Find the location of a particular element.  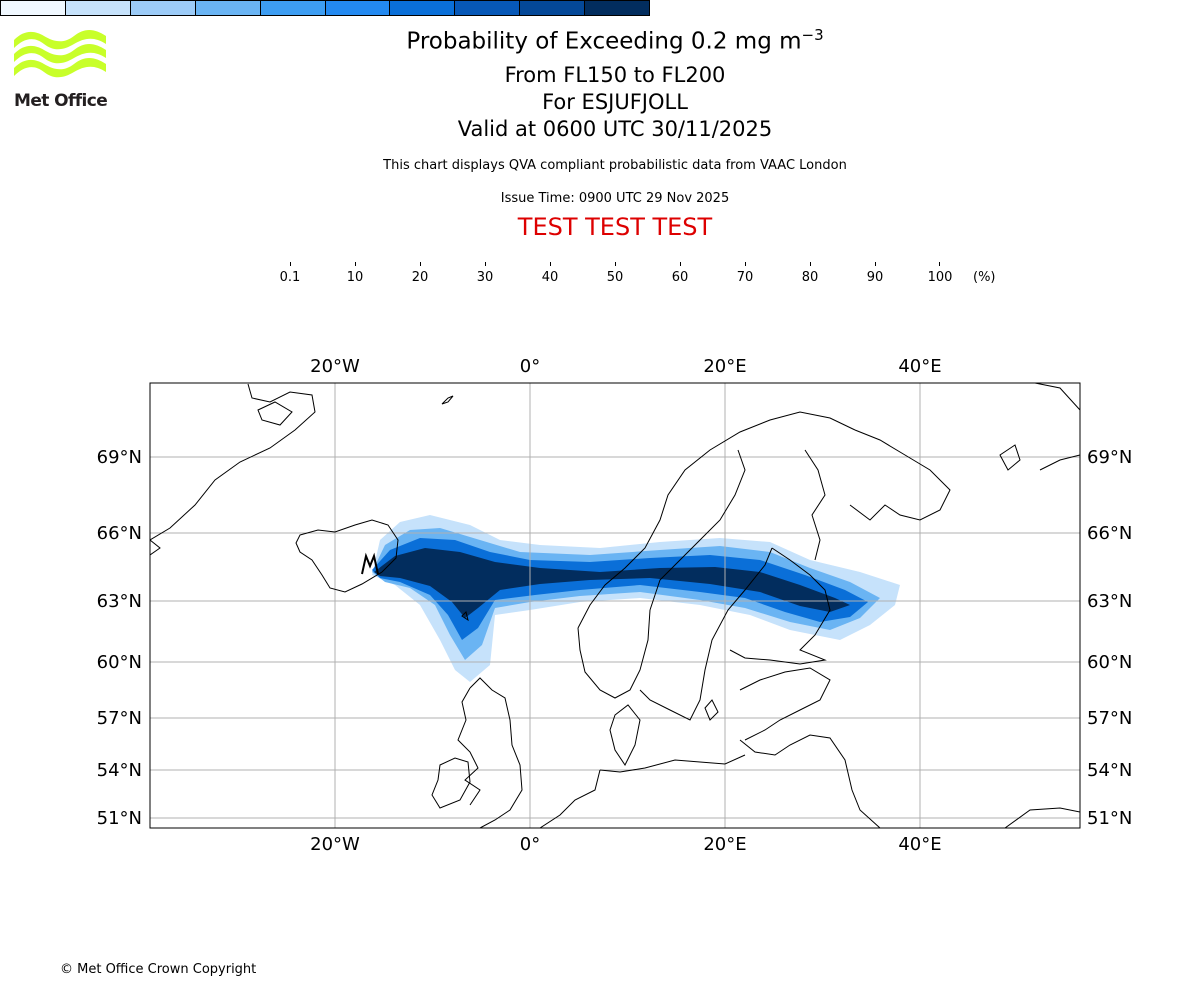

longitude-labels-bottom: 20°W 0° 20°E 40°E is located at coordinates (625, 844).